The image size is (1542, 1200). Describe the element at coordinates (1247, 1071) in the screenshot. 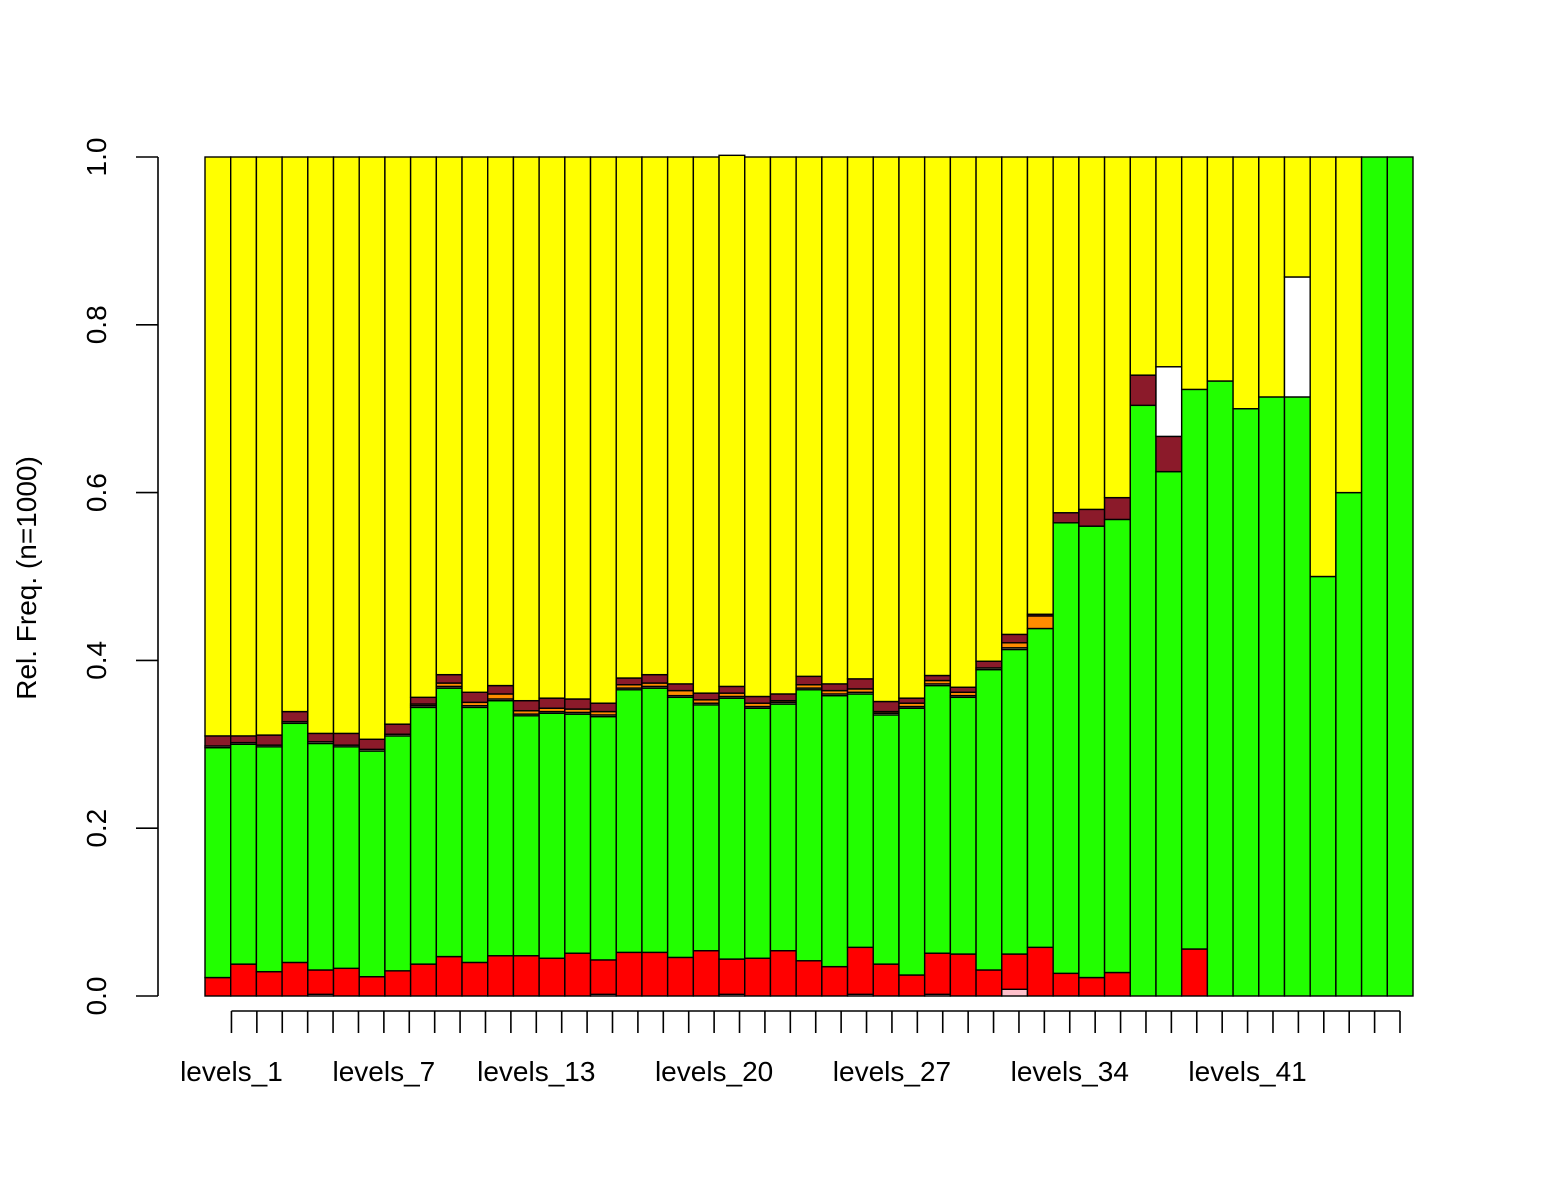

I see `x-tick-label: levels_41` at that location.